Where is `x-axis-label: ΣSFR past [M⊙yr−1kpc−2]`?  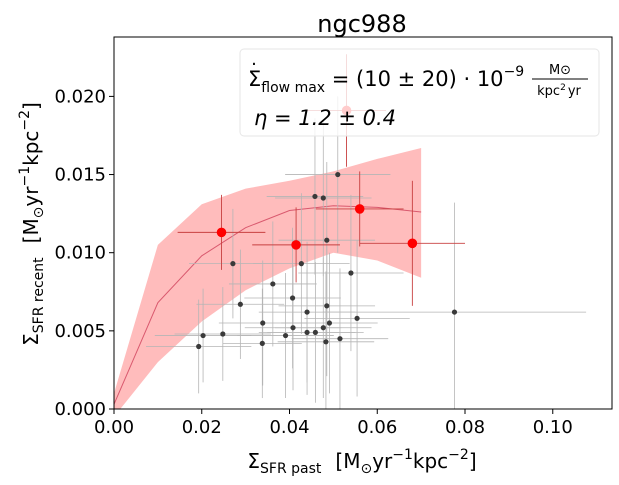
x-axis-label: ΣSFR past [M⊙yr−1kpc−2] is located at coordinates (361, 462).